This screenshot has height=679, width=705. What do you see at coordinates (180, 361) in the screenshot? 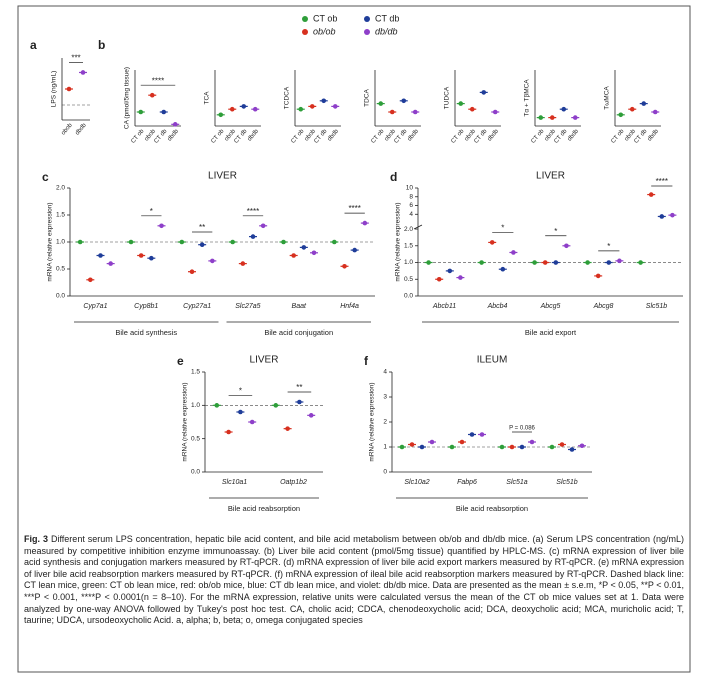
I see `panel-letter: e` at bounding box center [180, 361].